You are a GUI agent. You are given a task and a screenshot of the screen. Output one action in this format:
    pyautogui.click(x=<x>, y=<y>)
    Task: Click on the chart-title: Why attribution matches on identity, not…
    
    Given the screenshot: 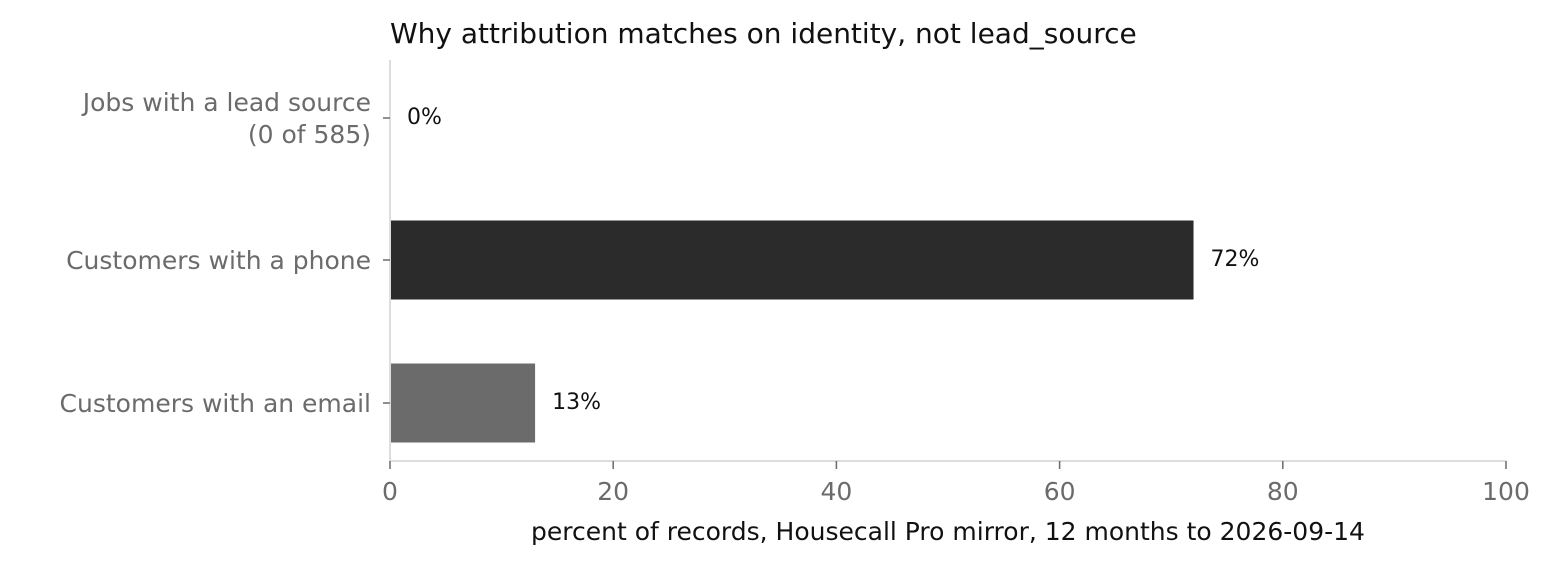 What is the action you would take?
    pyautogui.click(x=763, y=33)
    